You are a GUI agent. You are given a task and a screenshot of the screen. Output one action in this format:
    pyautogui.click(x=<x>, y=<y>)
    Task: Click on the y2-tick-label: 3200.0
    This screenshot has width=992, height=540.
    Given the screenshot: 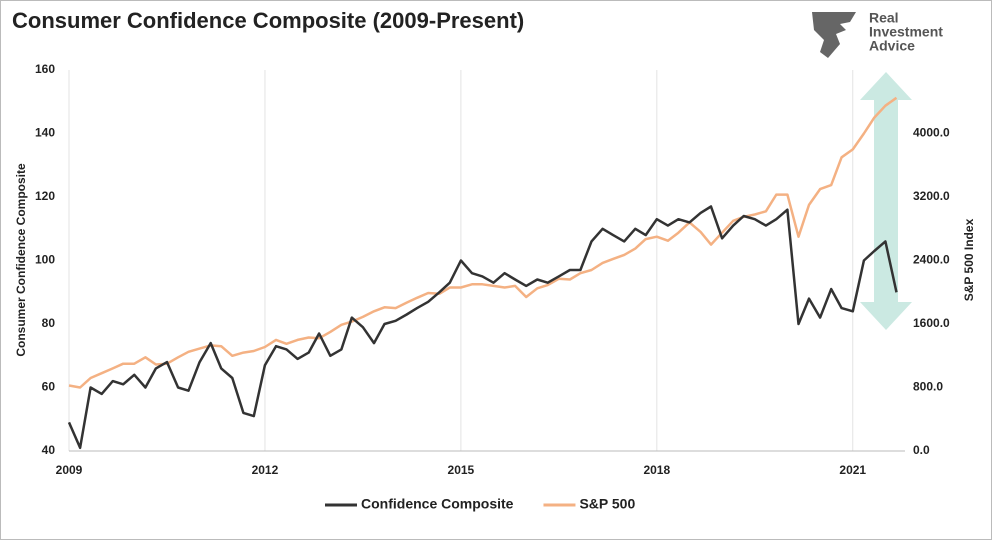 What is the action you would take?
    pyautogui.click(x=931, y=196)
    